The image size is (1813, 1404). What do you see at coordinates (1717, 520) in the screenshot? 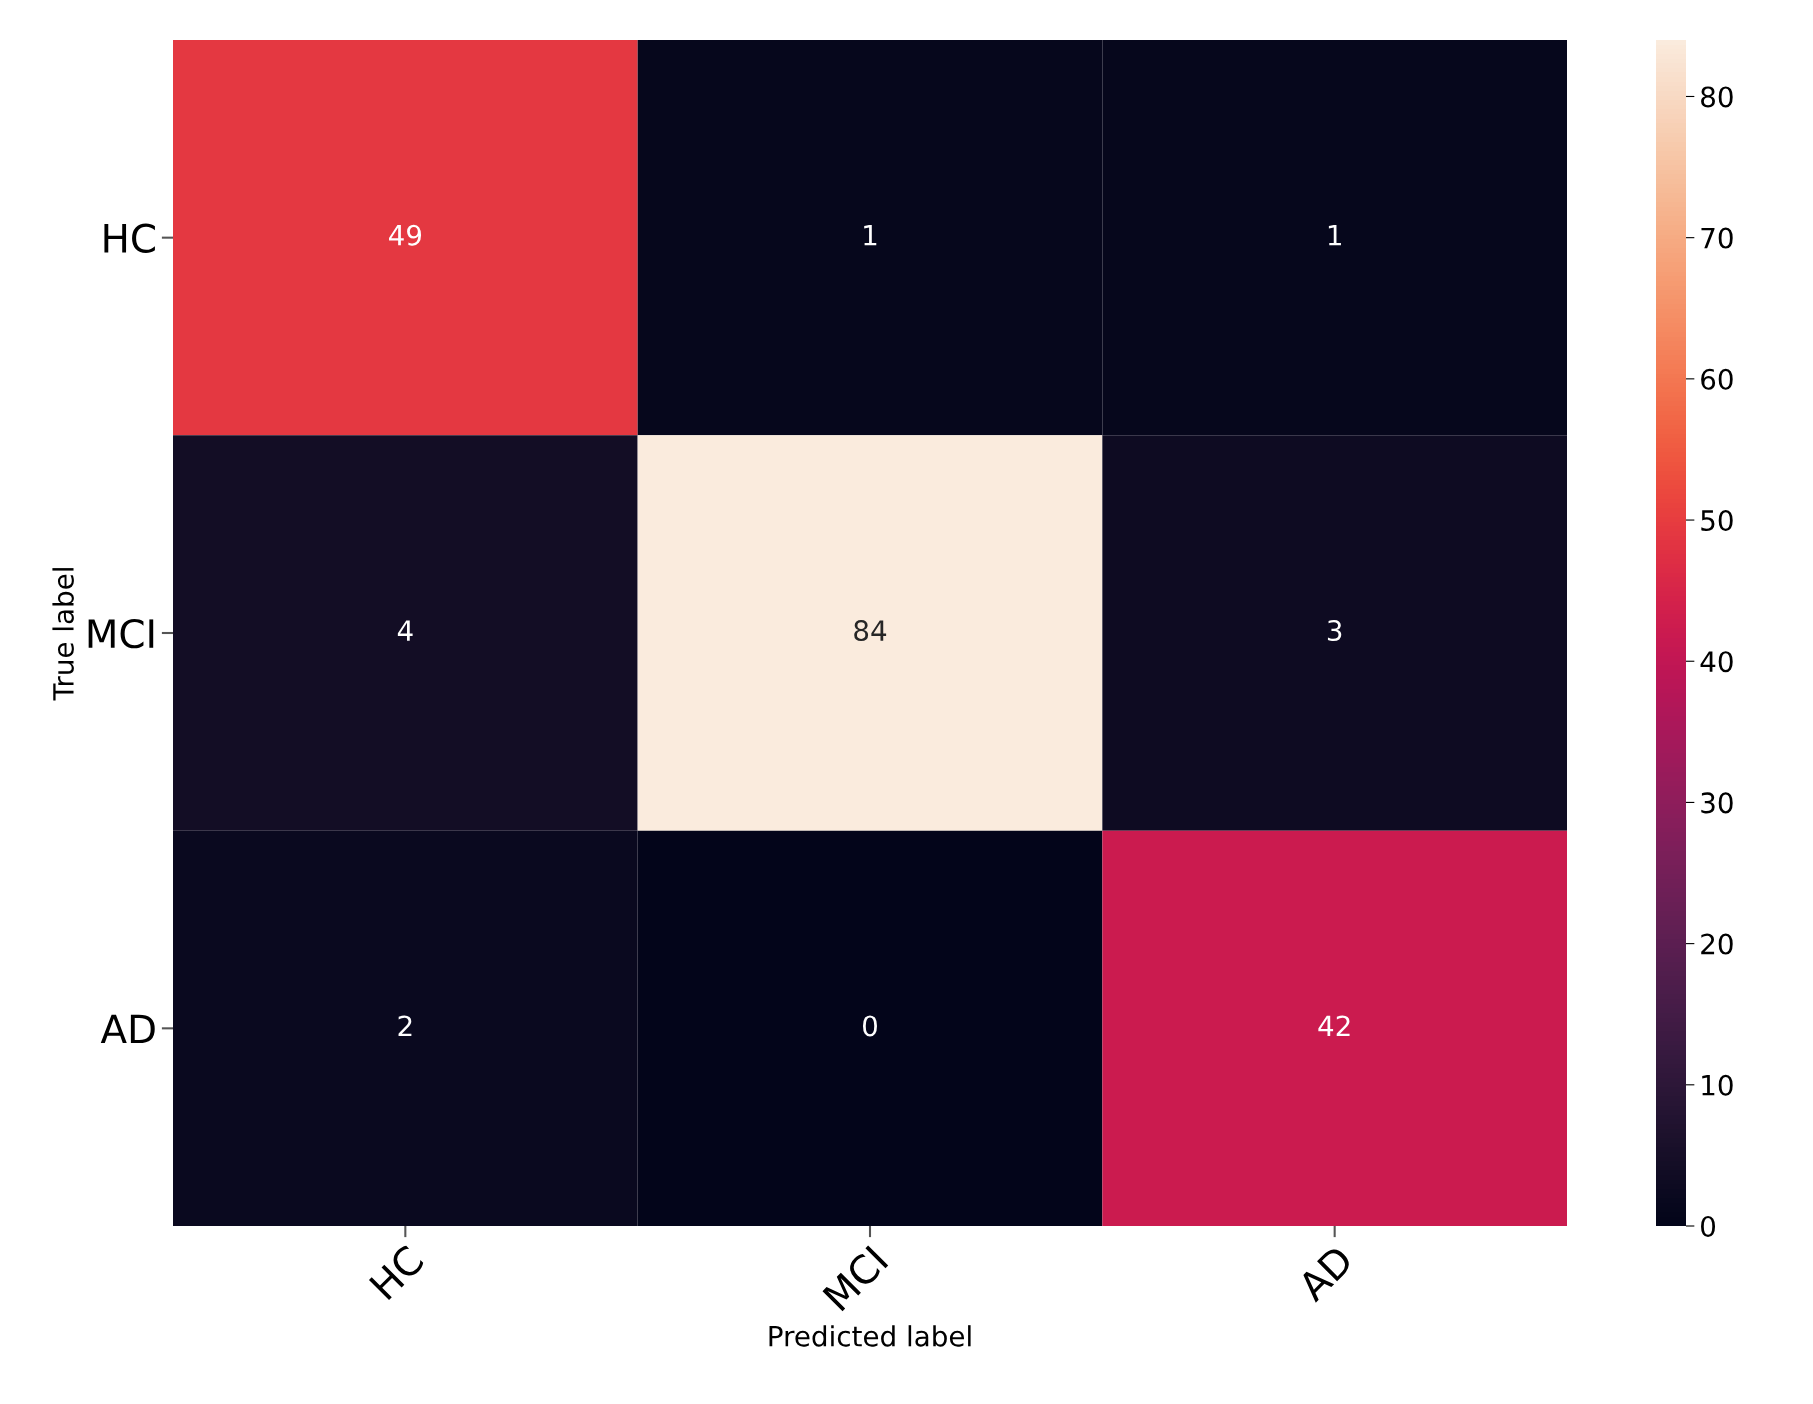
I see `color-bar-label: 50` at bounding box center [1717, 520].